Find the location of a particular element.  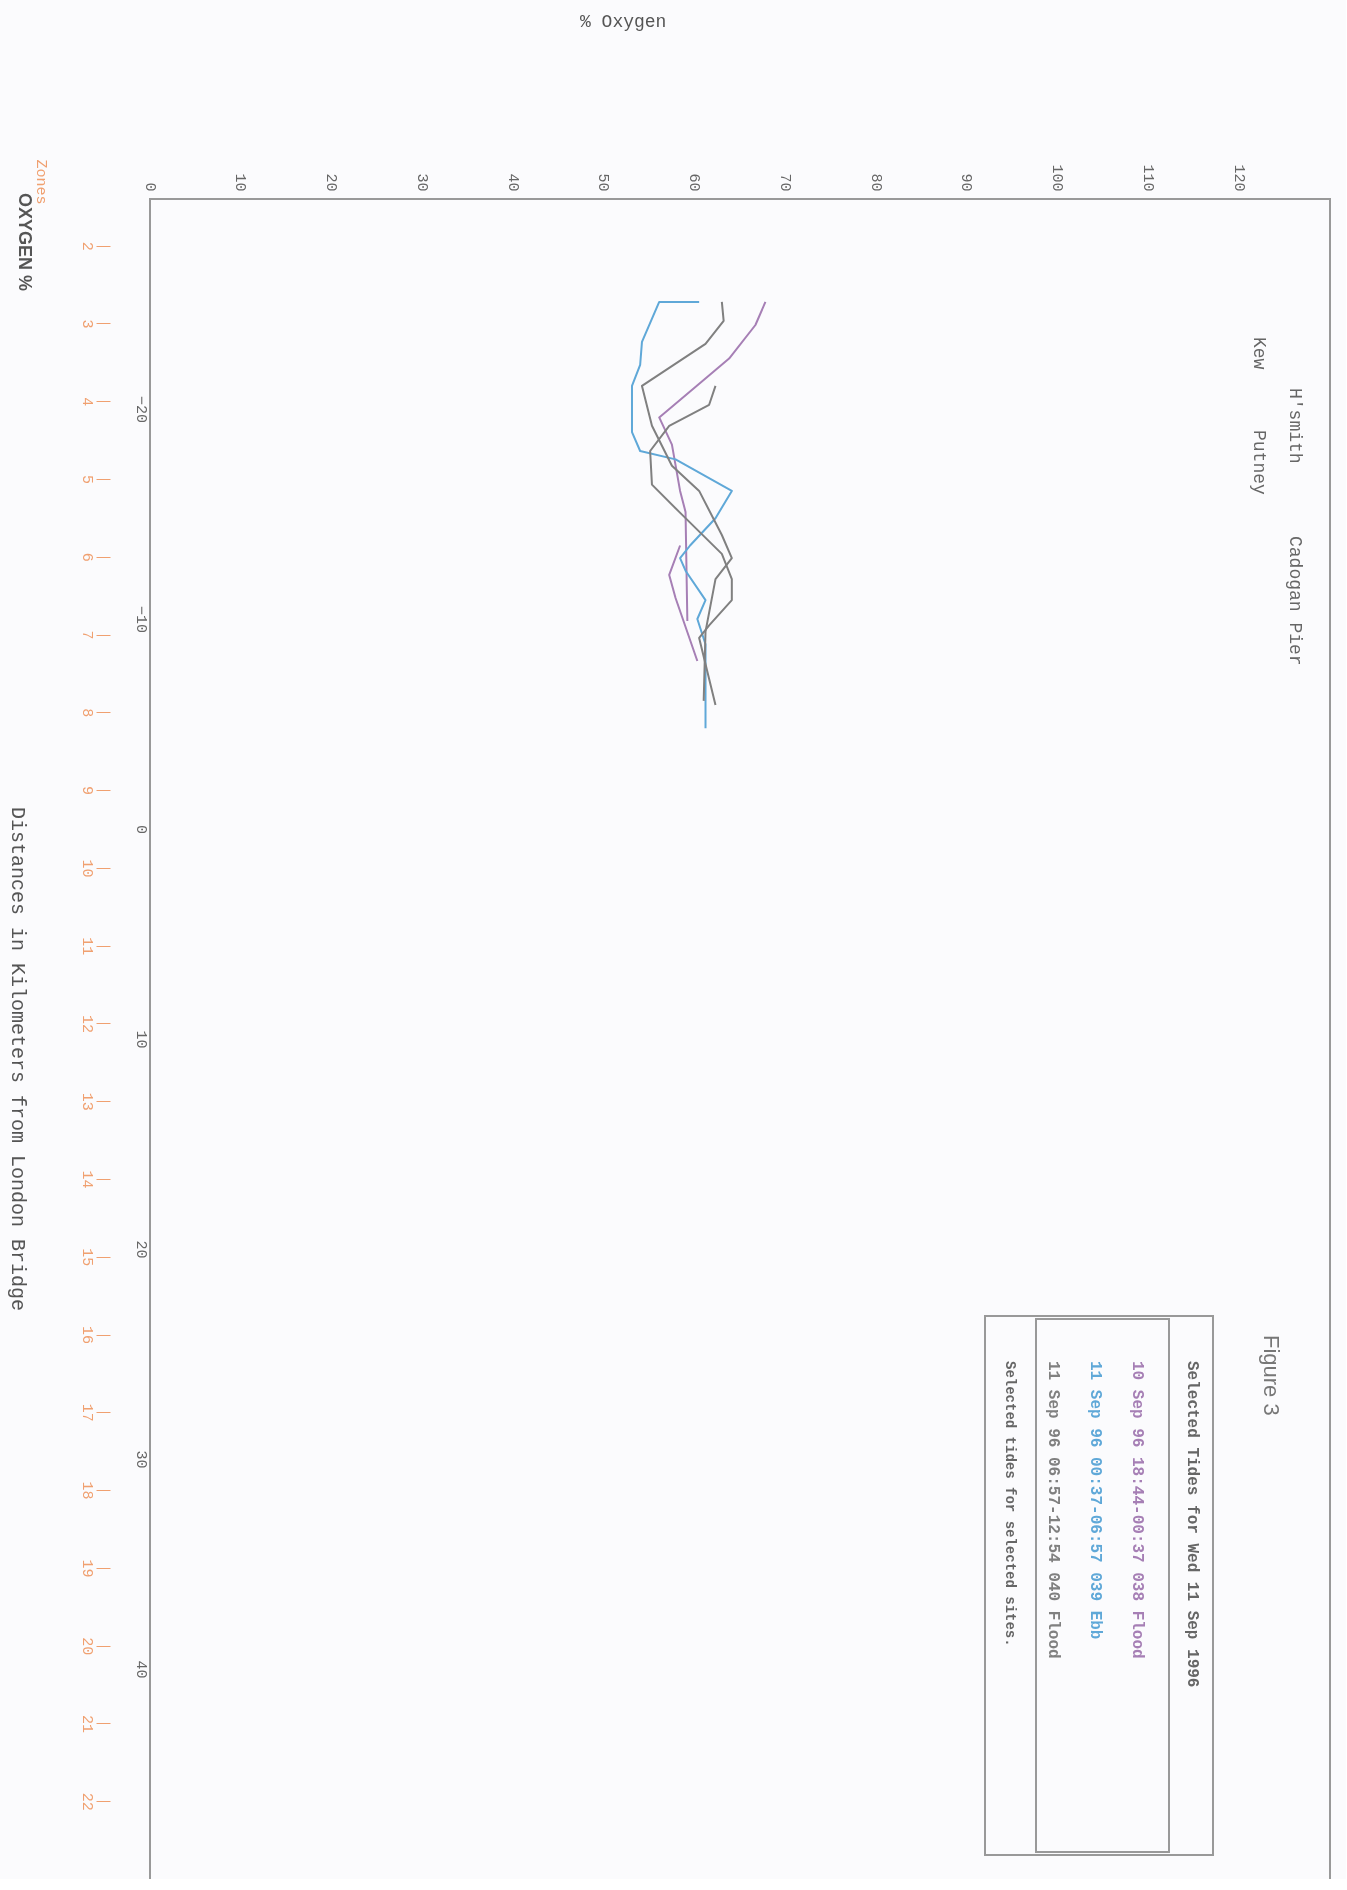

legend-title: Selected Tides for Wed 11 Sep 1996 is located at coordinates (1192, 1524).